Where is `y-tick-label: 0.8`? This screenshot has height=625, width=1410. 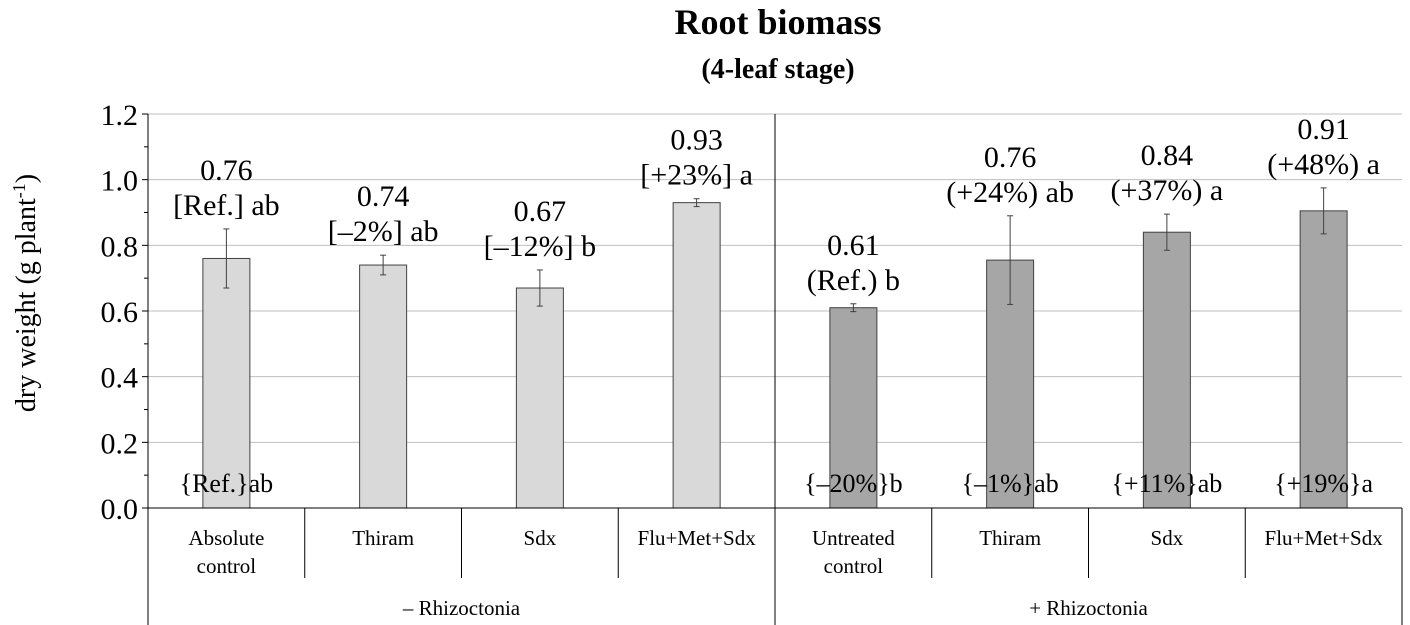 y-tick-label: 0.8 is located at coordinates (120, 246).